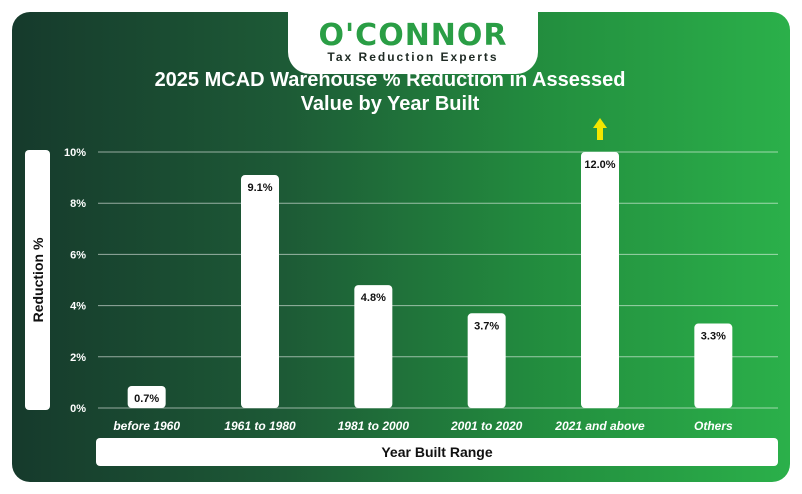 The image size is (802, 494). Describe the element at coordinates (599, 426) in the screenshot. I see `x-tick-label: 2021 and above` at that location.